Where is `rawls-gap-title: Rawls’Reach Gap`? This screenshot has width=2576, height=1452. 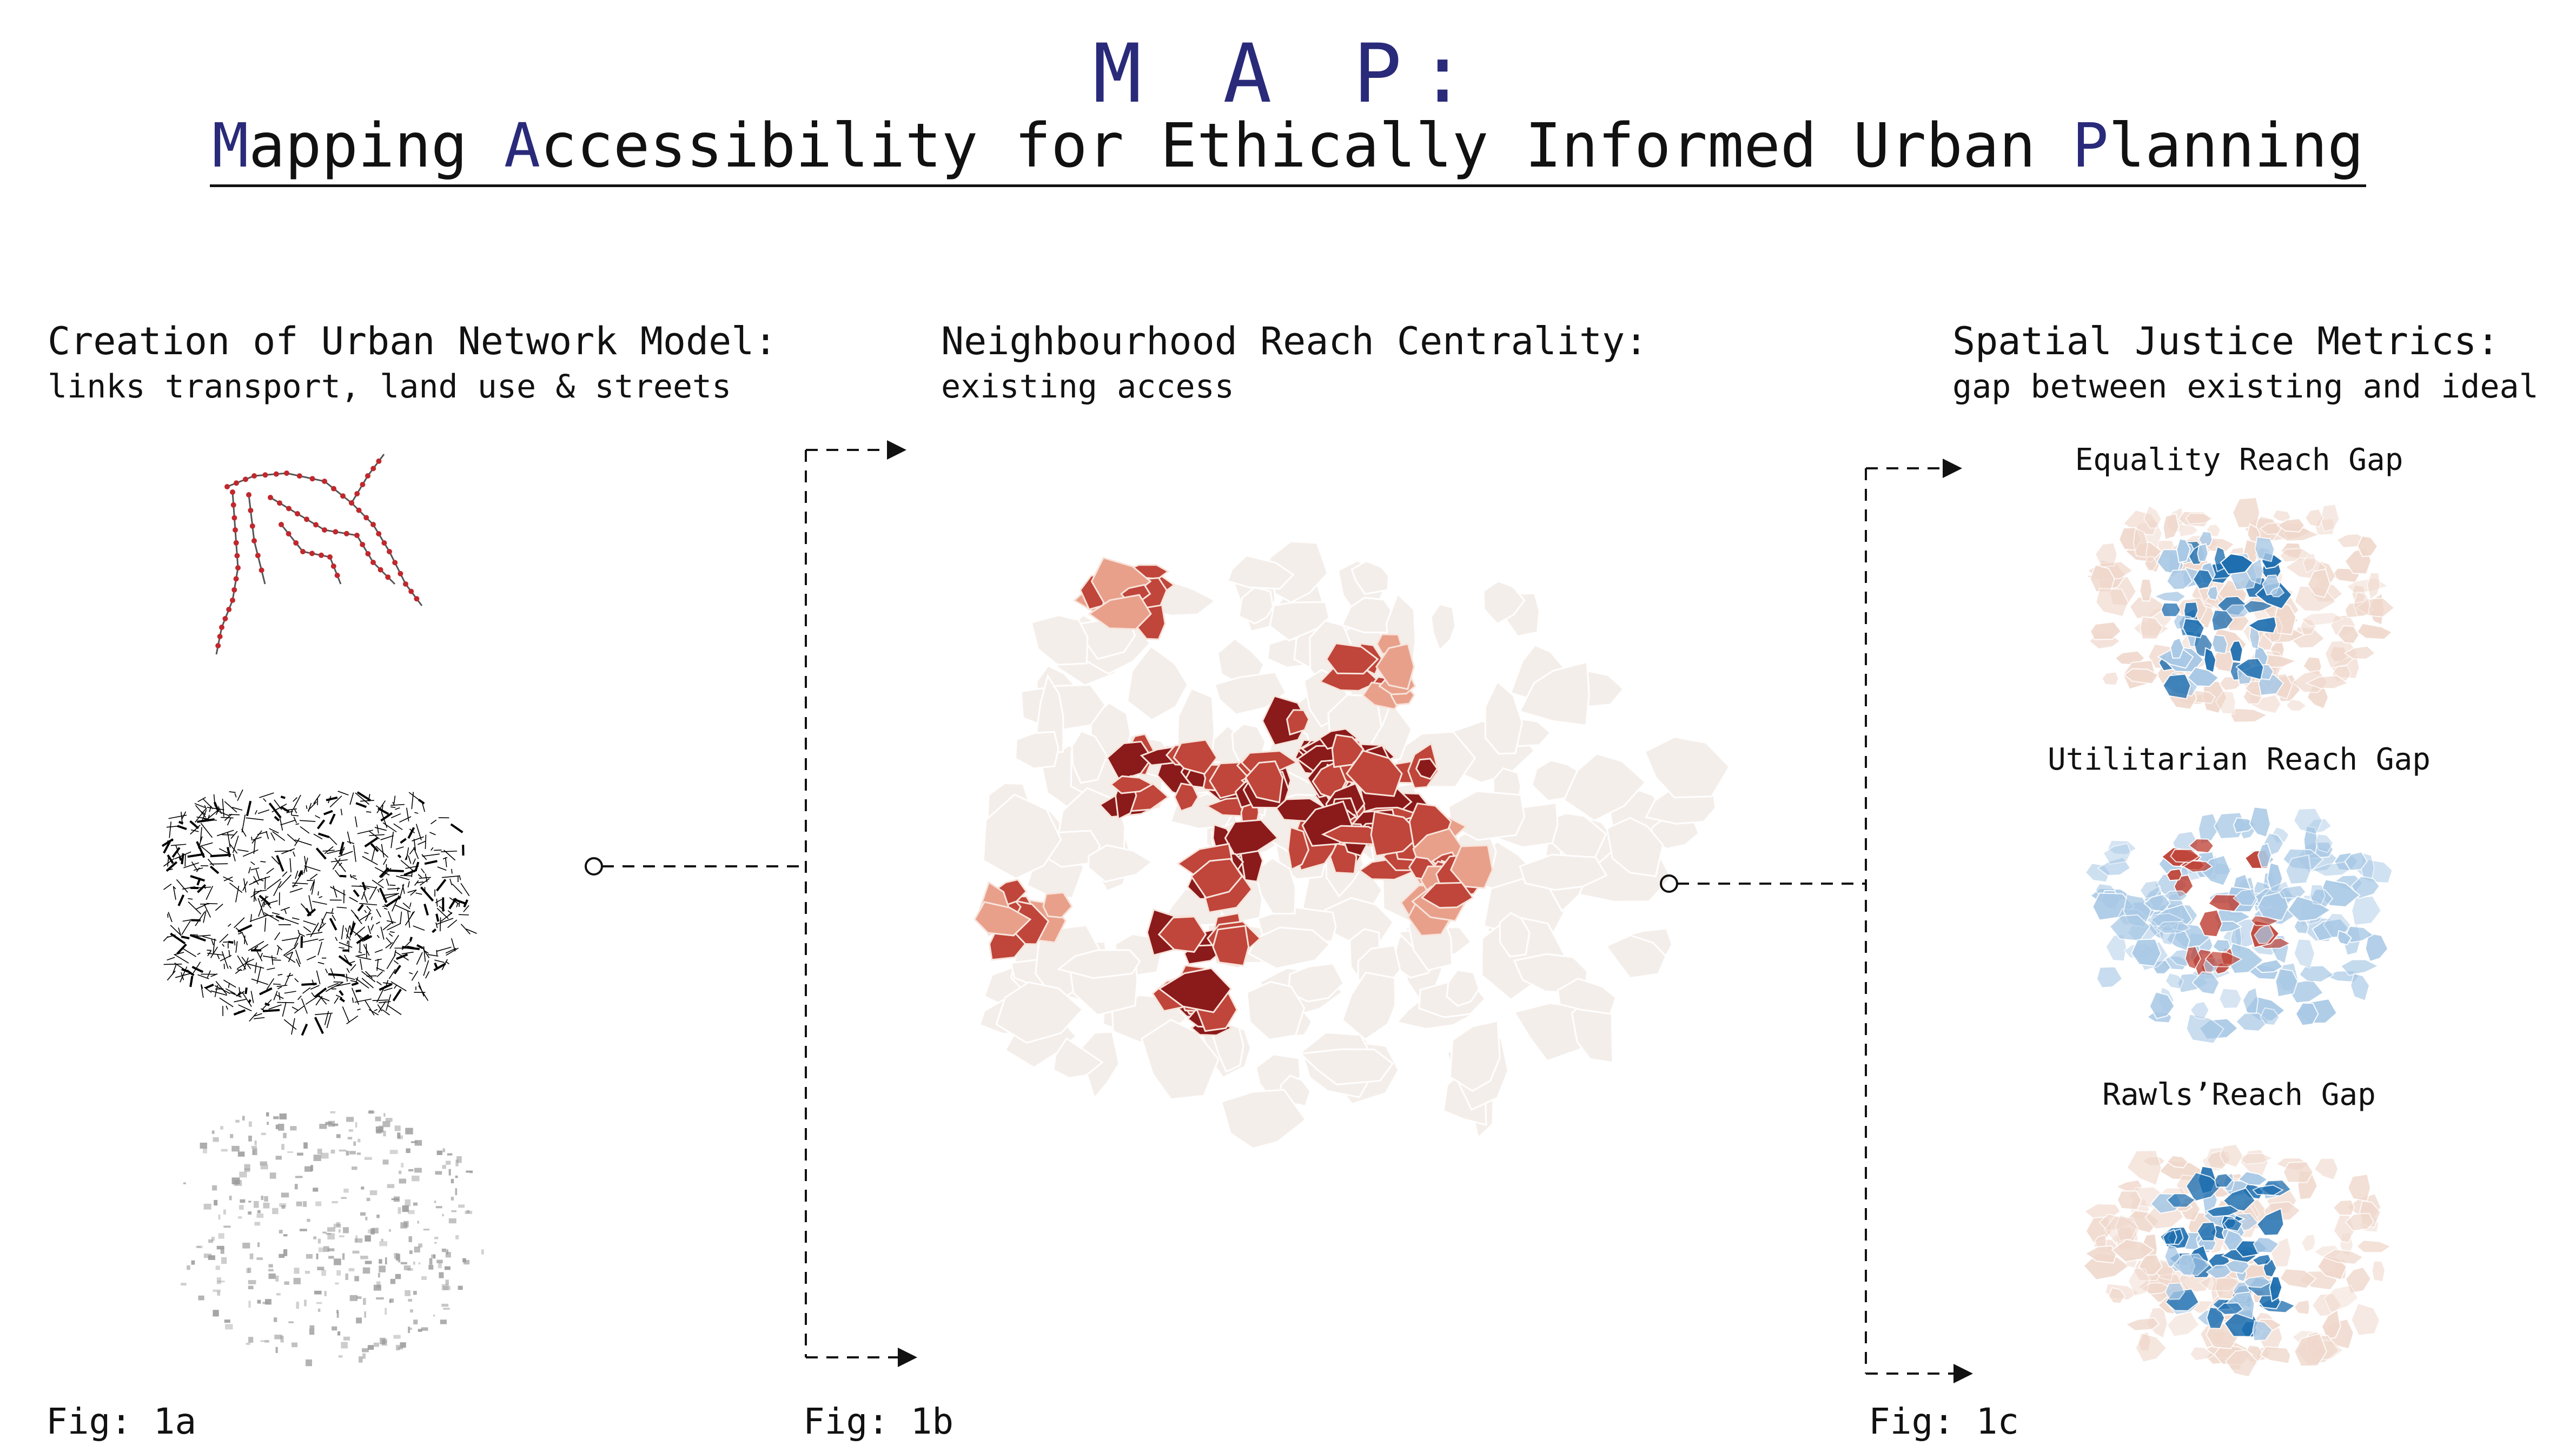
rawls-gap-title: Rawls’Reach Gap is located at coordinates (2239, 1094).